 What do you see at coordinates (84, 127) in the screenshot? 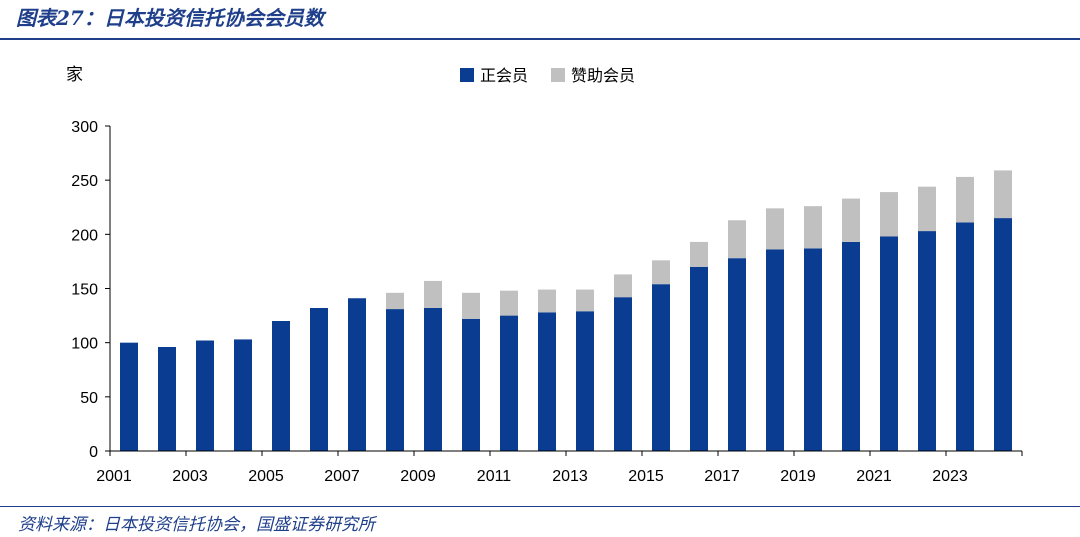
I see `y-tick-label: 300` at bounding box center [84, 127].